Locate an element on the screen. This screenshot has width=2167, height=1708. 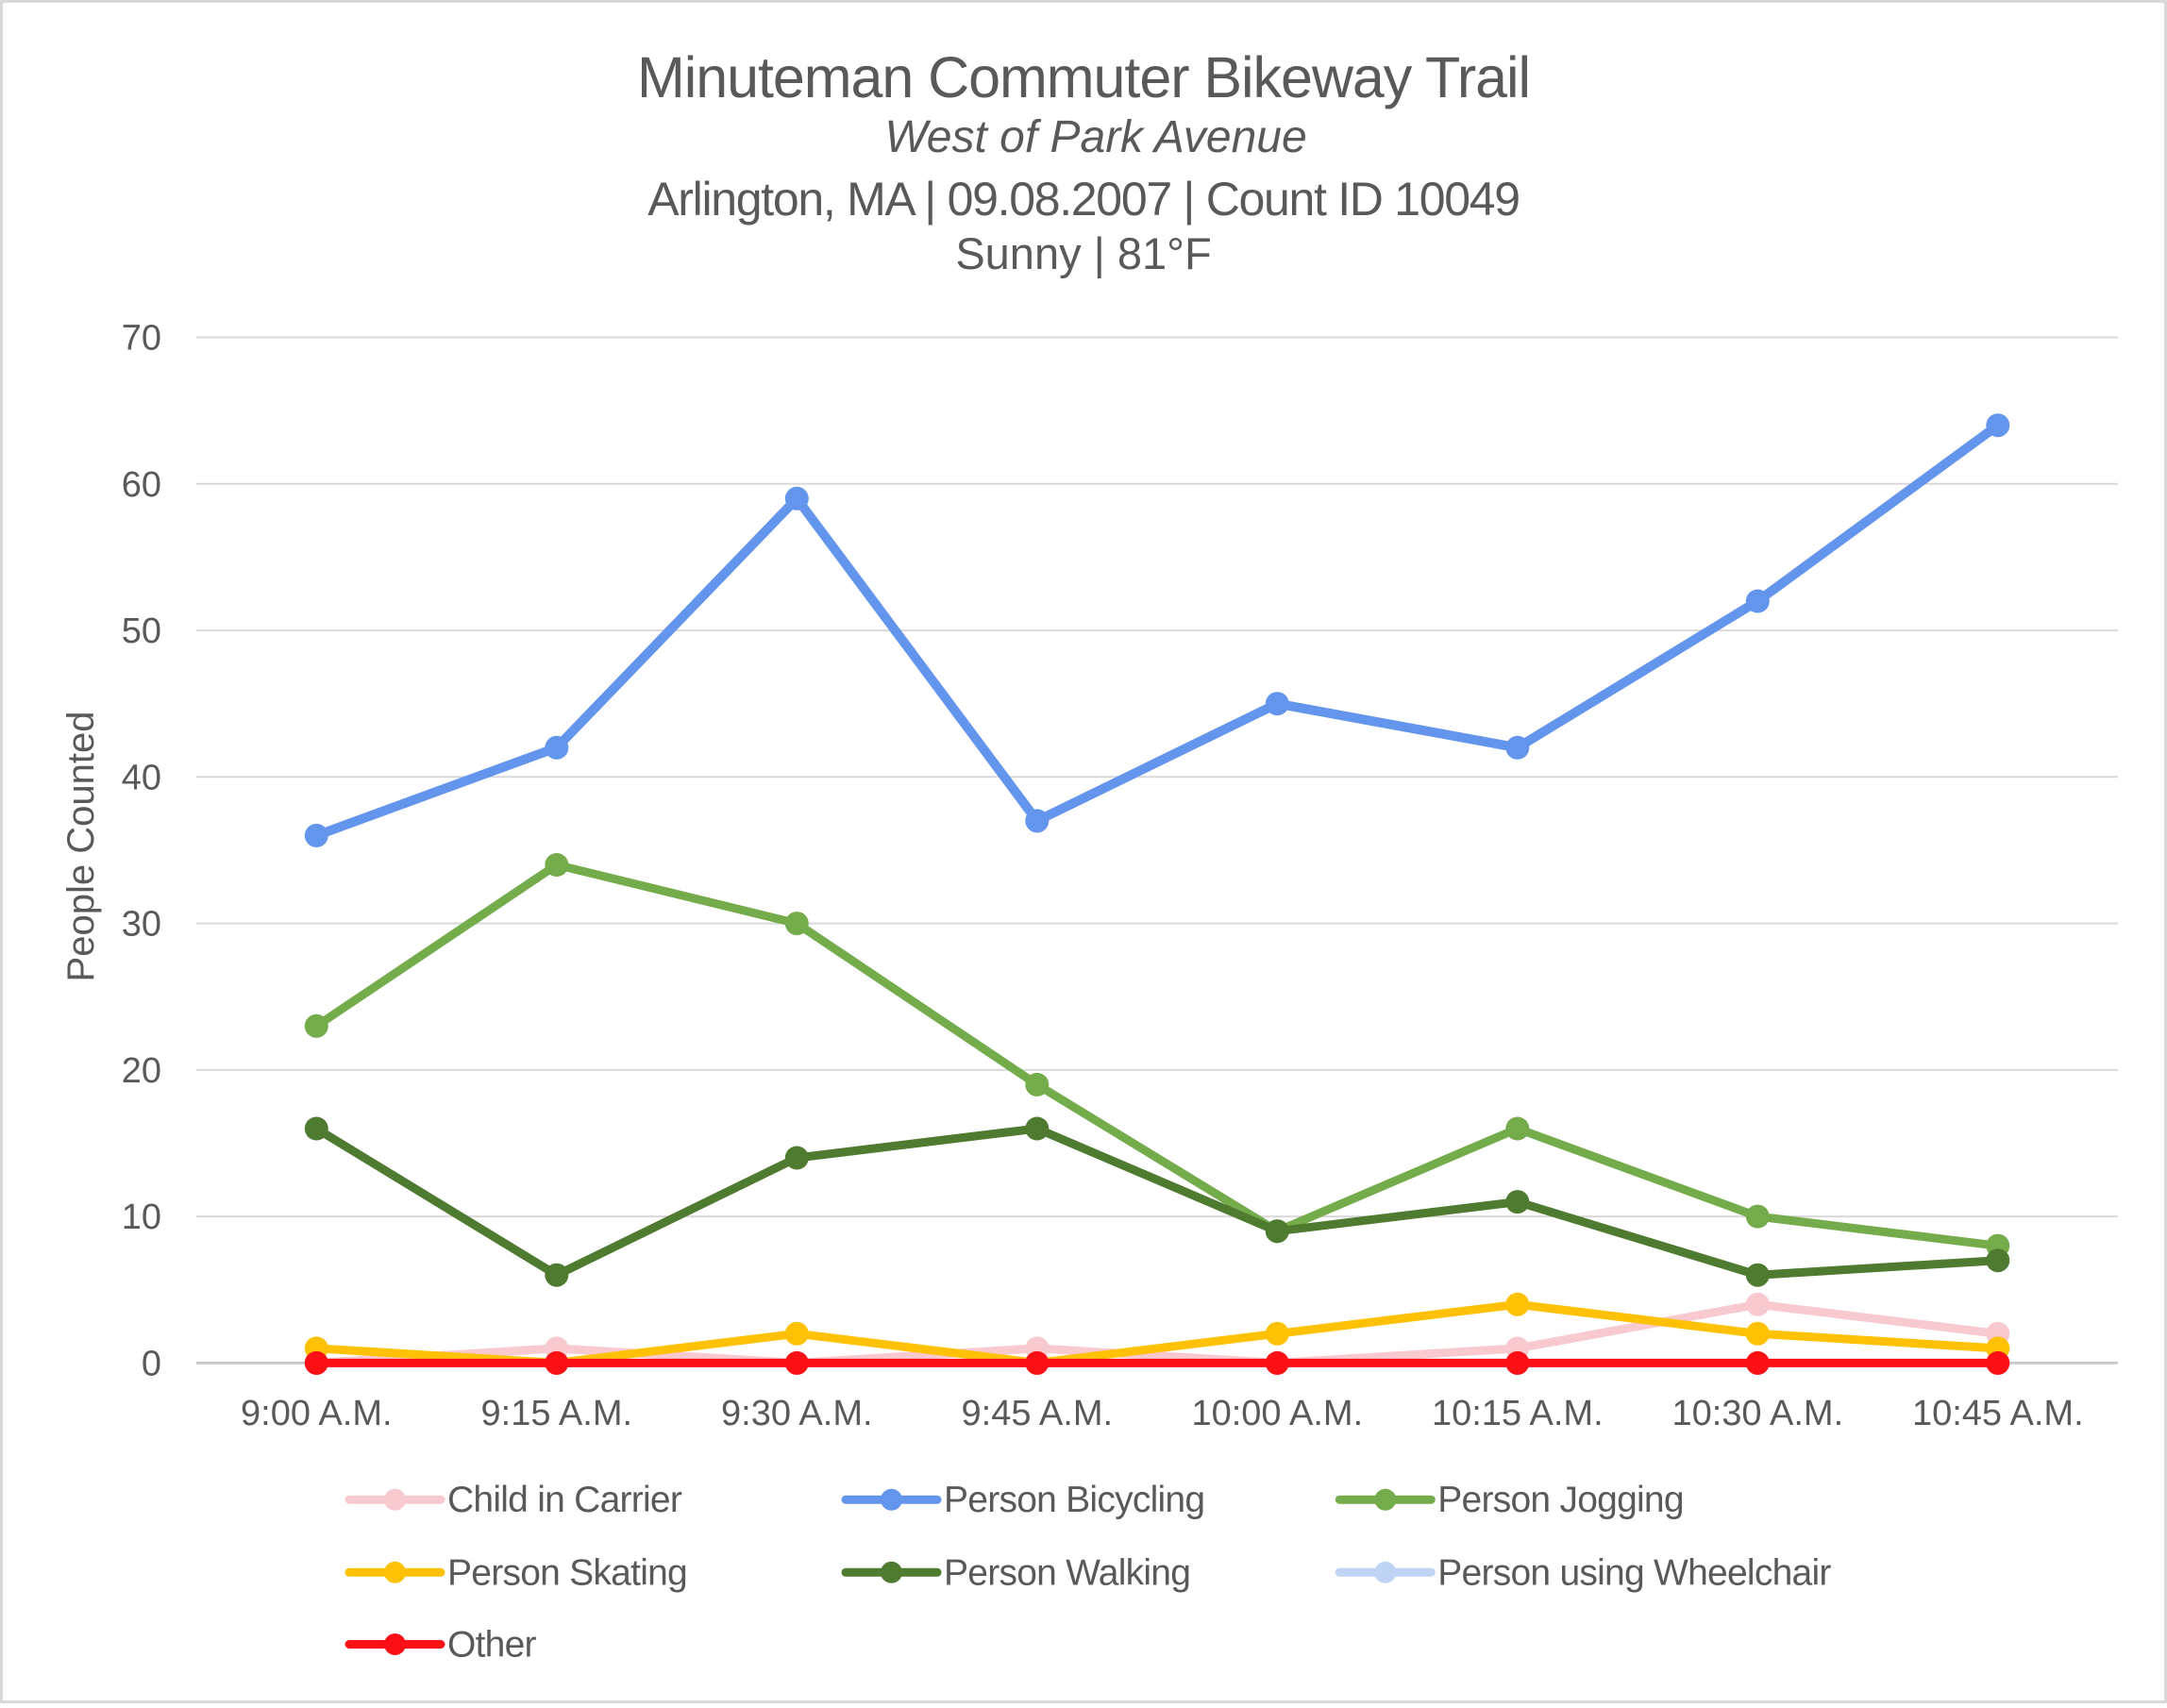
svg-text: 20 is located at coordinates (142, 1071).